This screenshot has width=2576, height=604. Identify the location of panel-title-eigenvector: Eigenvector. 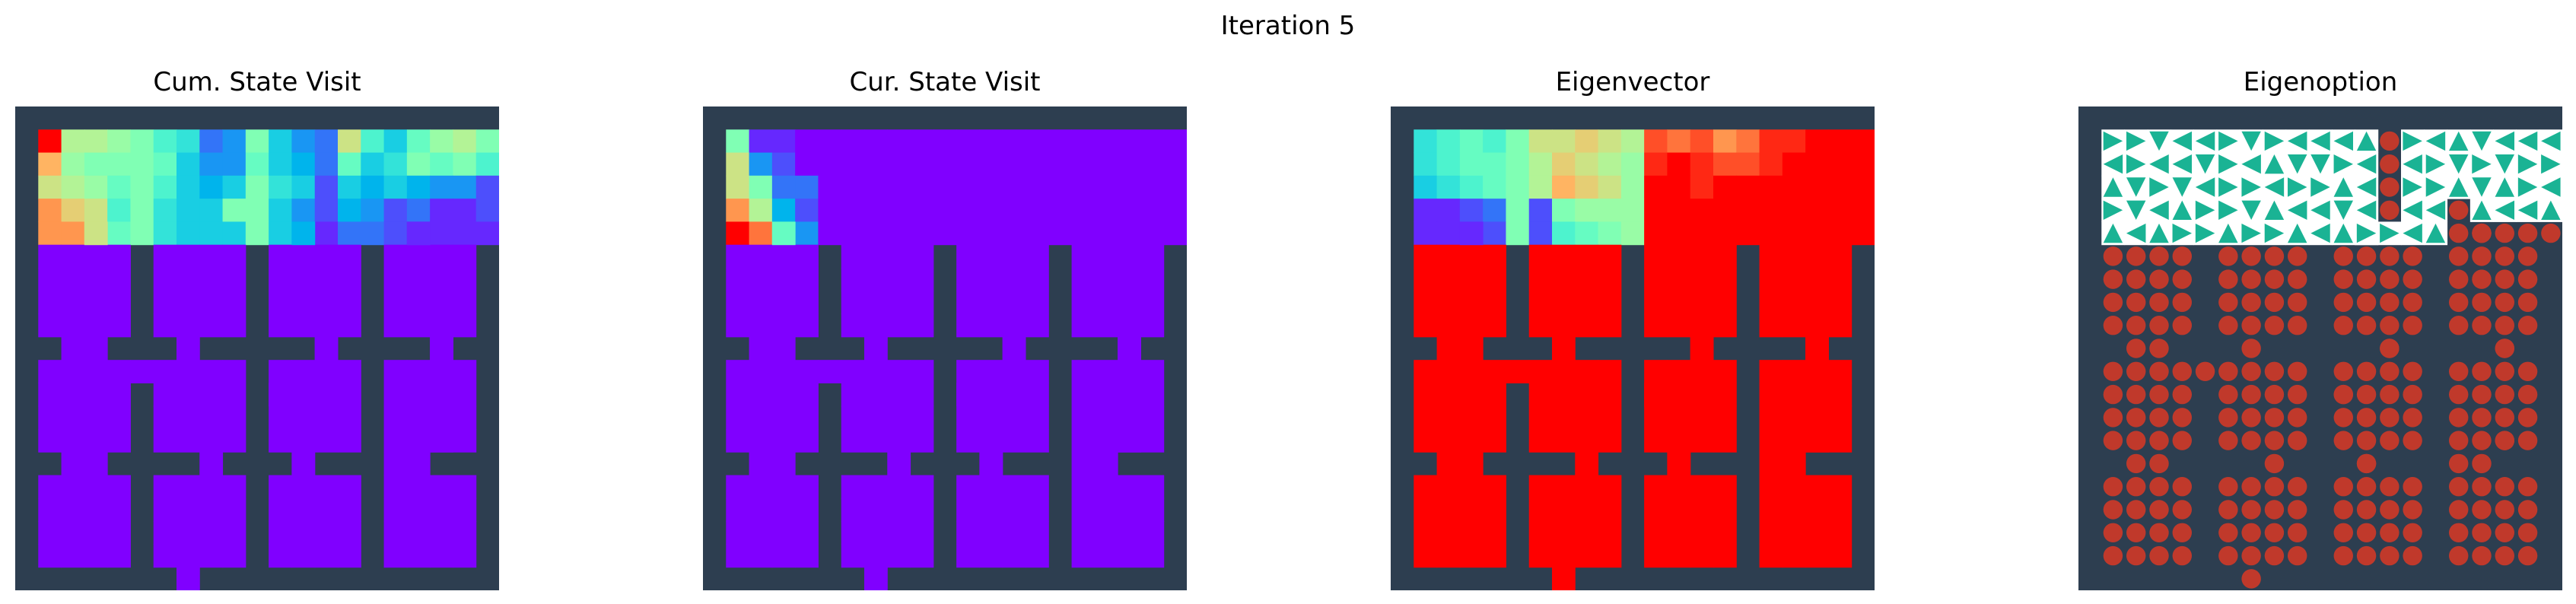
(1632, 82).